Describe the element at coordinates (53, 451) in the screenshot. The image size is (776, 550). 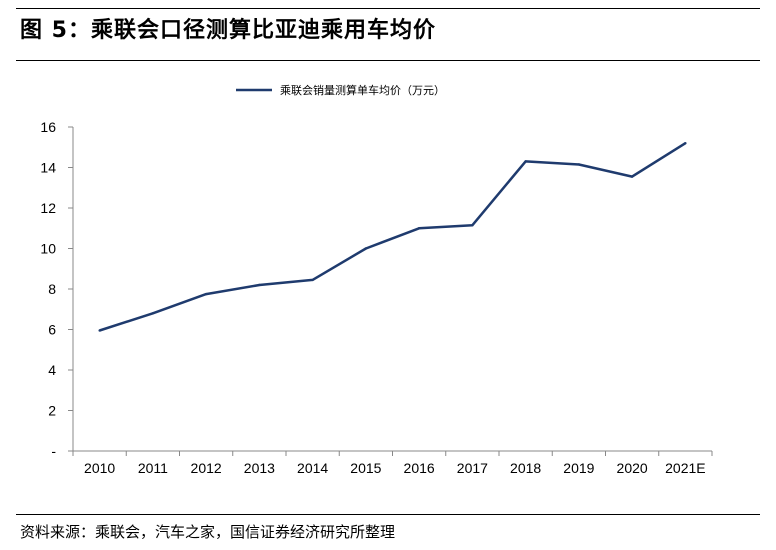
I see `y-tick-label: -` at that location.